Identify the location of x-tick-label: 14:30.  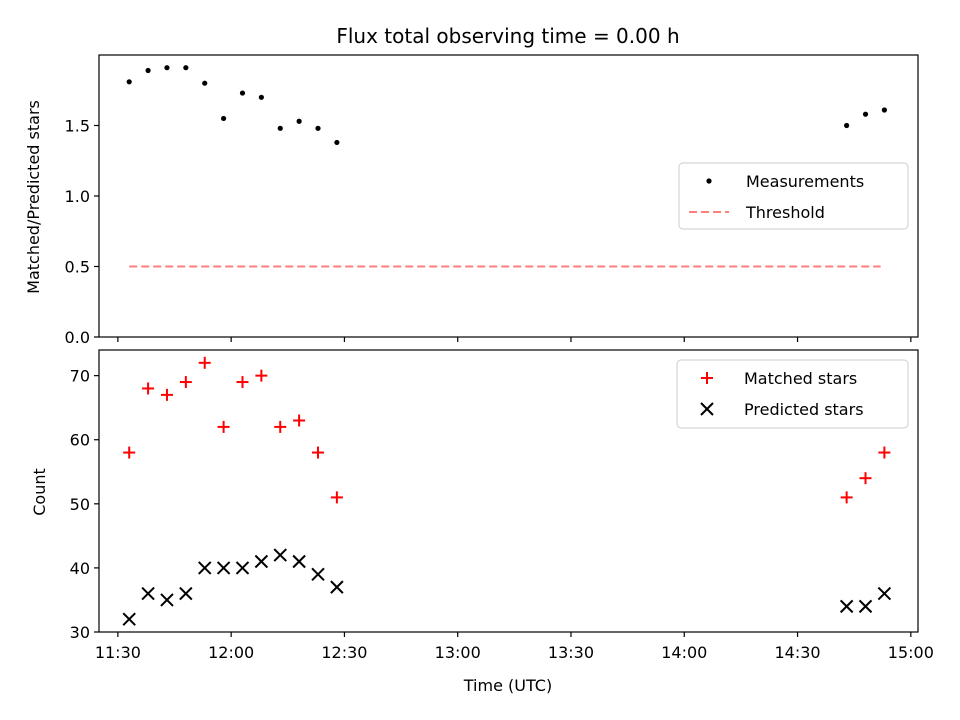
(797, 652).